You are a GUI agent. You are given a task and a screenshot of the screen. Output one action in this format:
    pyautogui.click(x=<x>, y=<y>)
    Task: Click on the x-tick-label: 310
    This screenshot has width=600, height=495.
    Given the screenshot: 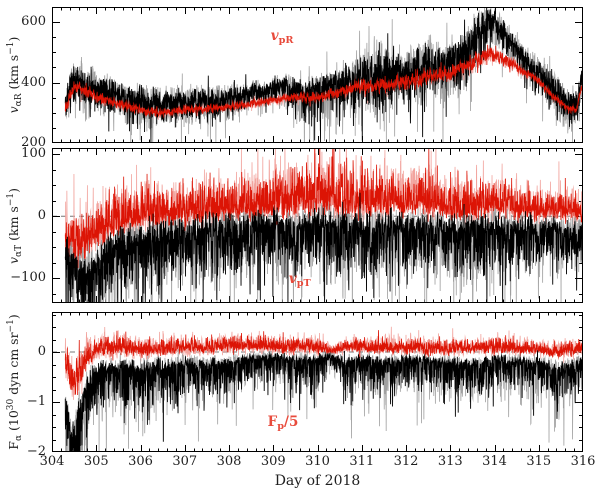 What is the action you would take?
    pyautogui.click(x=317, y=461)
    